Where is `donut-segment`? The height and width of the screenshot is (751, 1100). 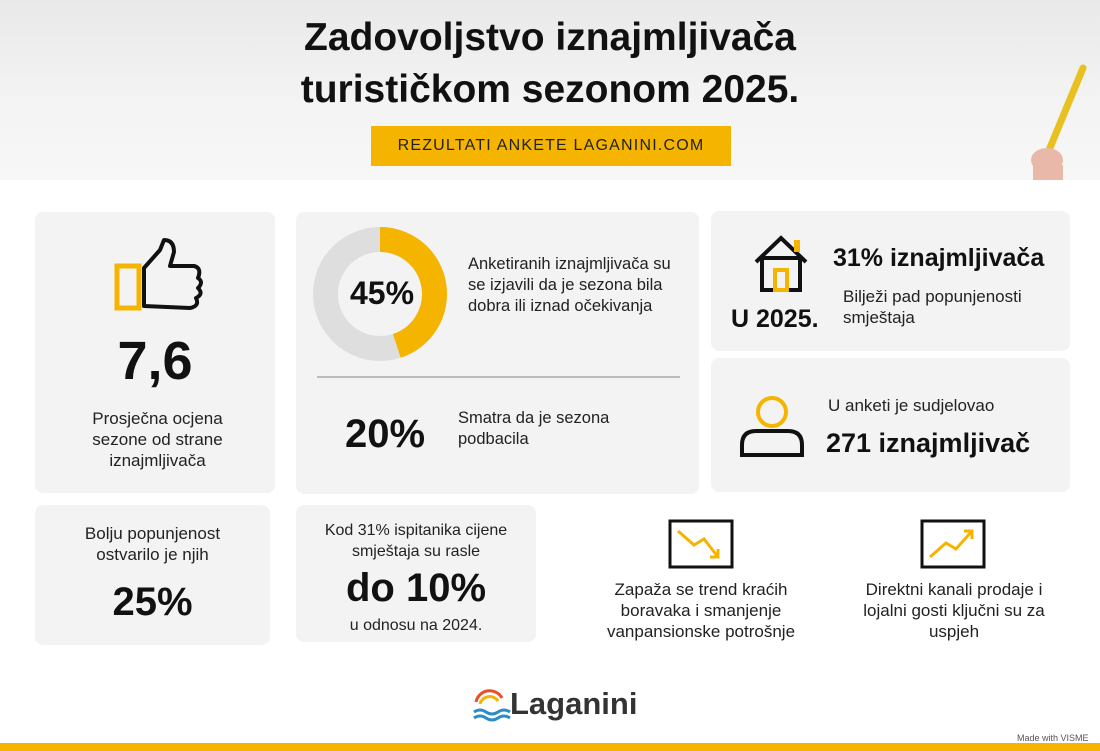
donut-segment is located at coordinates (413, 292).